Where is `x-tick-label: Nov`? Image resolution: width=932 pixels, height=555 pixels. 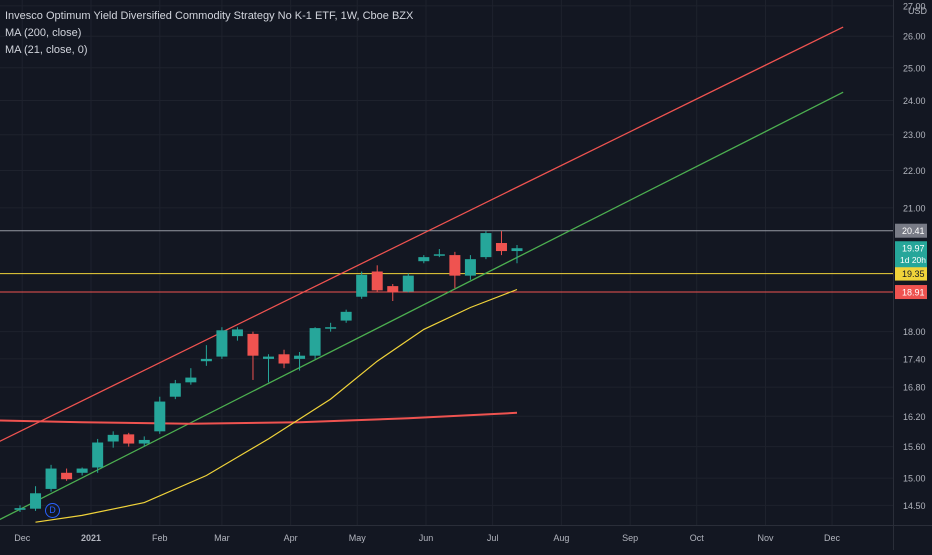
x-tick-label: Nov is located at coordinates (765, 538).